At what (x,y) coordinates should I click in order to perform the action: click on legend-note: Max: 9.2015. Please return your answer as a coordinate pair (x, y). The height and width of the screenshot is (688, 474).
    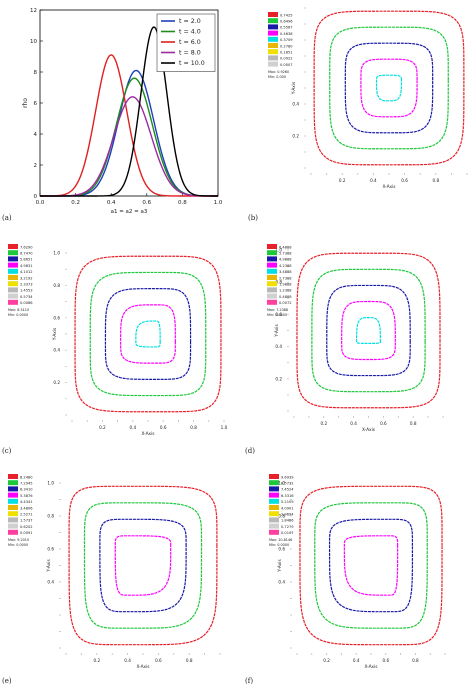
    Looking at the image, I should click on (18, 540).